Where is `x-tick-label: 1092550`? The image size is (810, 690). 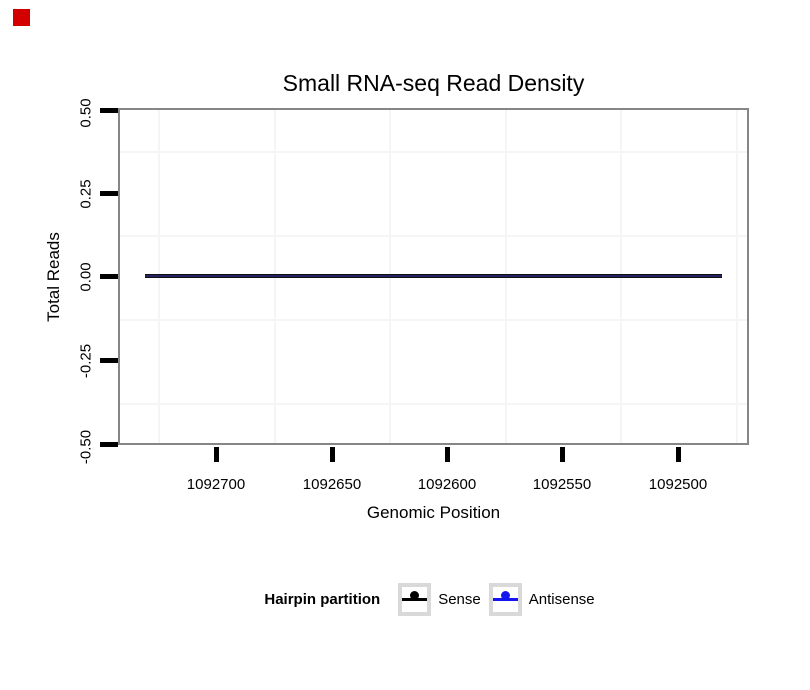 x-tick-label: 1092550 is located at coordinates (562, 484).